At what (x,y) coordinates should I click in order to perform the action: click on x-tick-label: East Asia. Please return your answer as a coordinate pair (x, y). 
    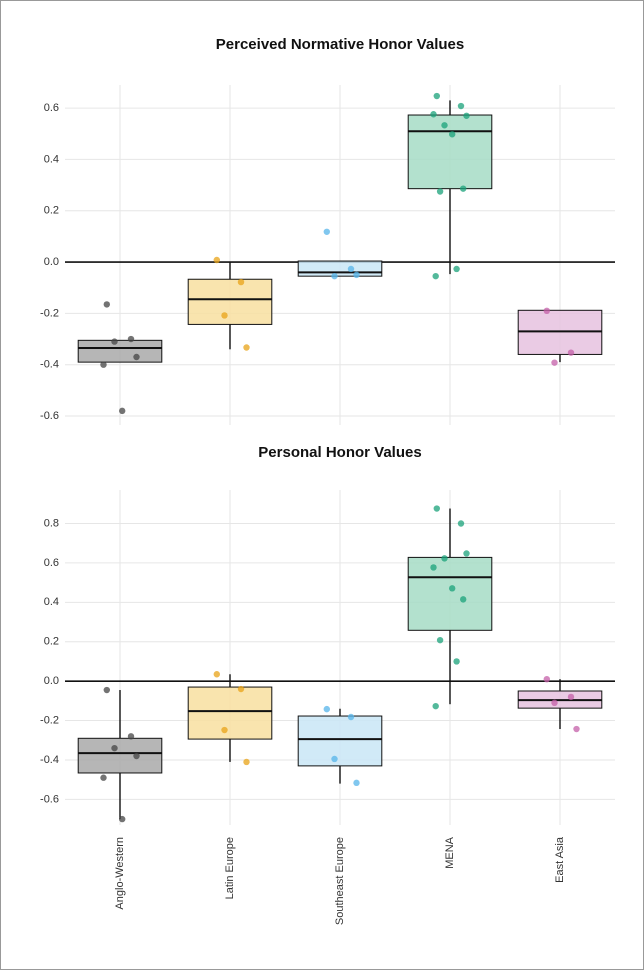
    Looking at the image, I should click on (560, 859).